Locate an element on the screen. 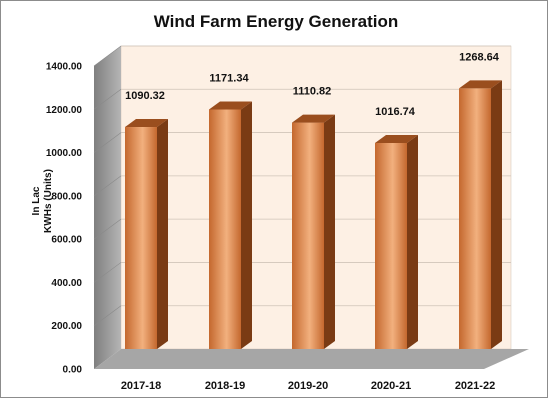 The image size is (550, 401). x-tick-label: 2021-22 is located at coordinates (475, 386).